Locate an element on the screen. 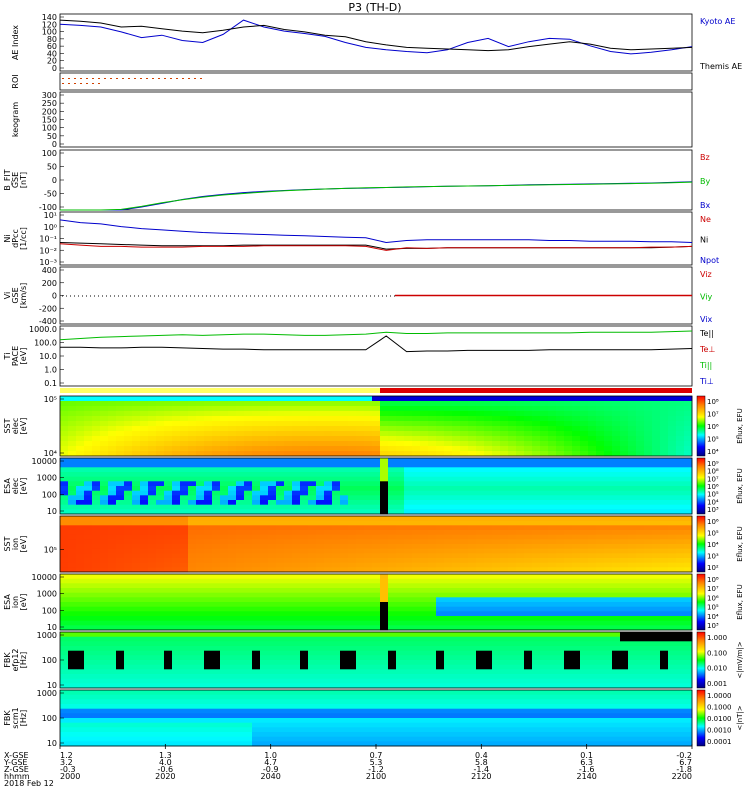  colorbar-tick: 10⁵ is located at coordinates (713, 495).